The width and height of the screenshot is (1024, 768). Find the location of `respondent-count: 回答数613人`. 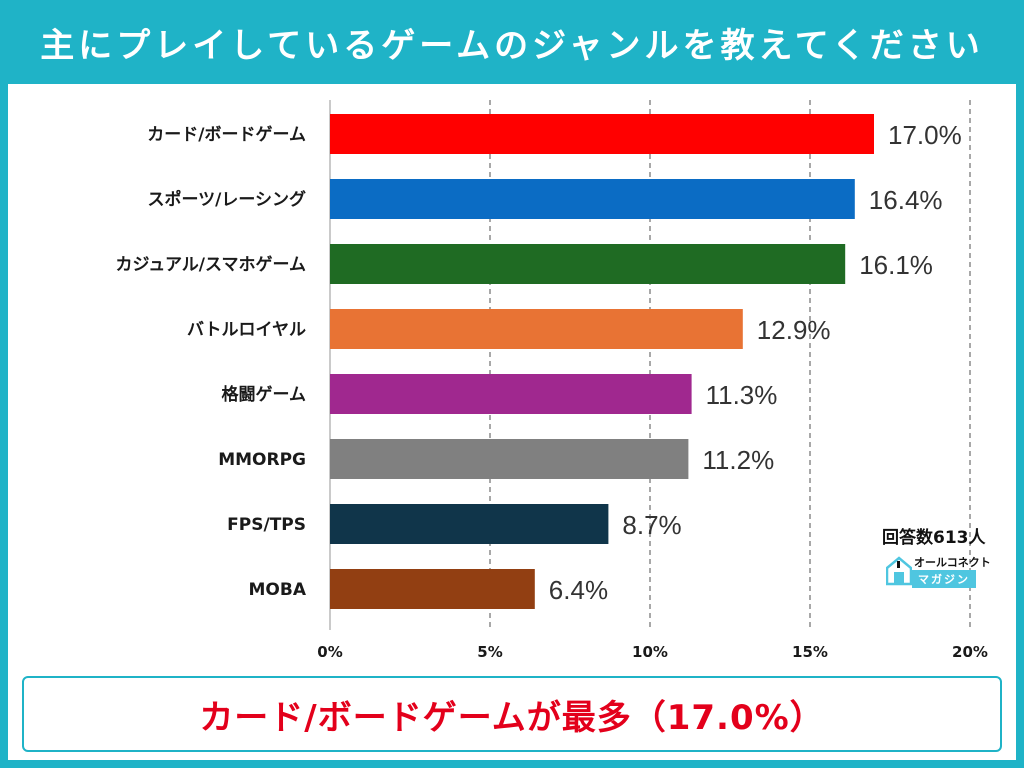

respondent-count: 回答数613人 is located at coordinates (934, 538).